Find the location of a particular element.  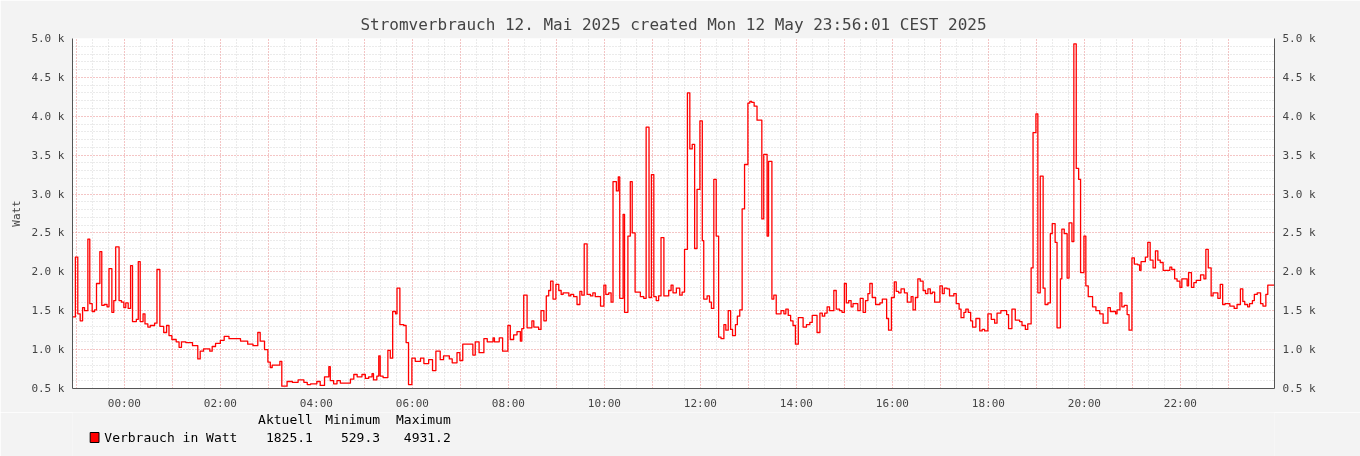

y2-tick-label: 1.5 k is located at coordinates (1299, 311).